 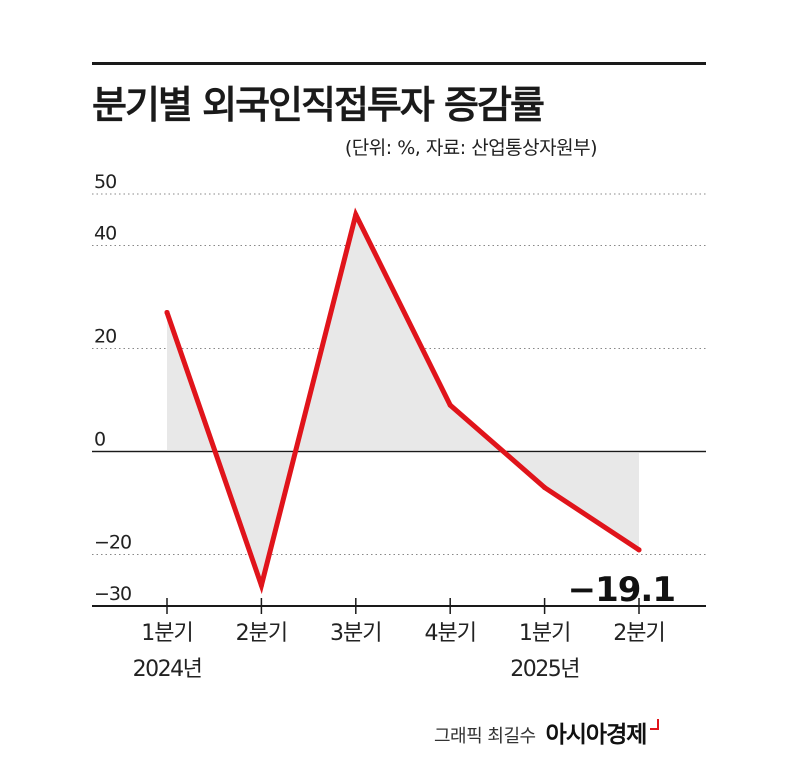 What do you see at coordinates (112, 594) in the screenshot?
I see `y-tick-label: −30` at bounding box center [112, 594].